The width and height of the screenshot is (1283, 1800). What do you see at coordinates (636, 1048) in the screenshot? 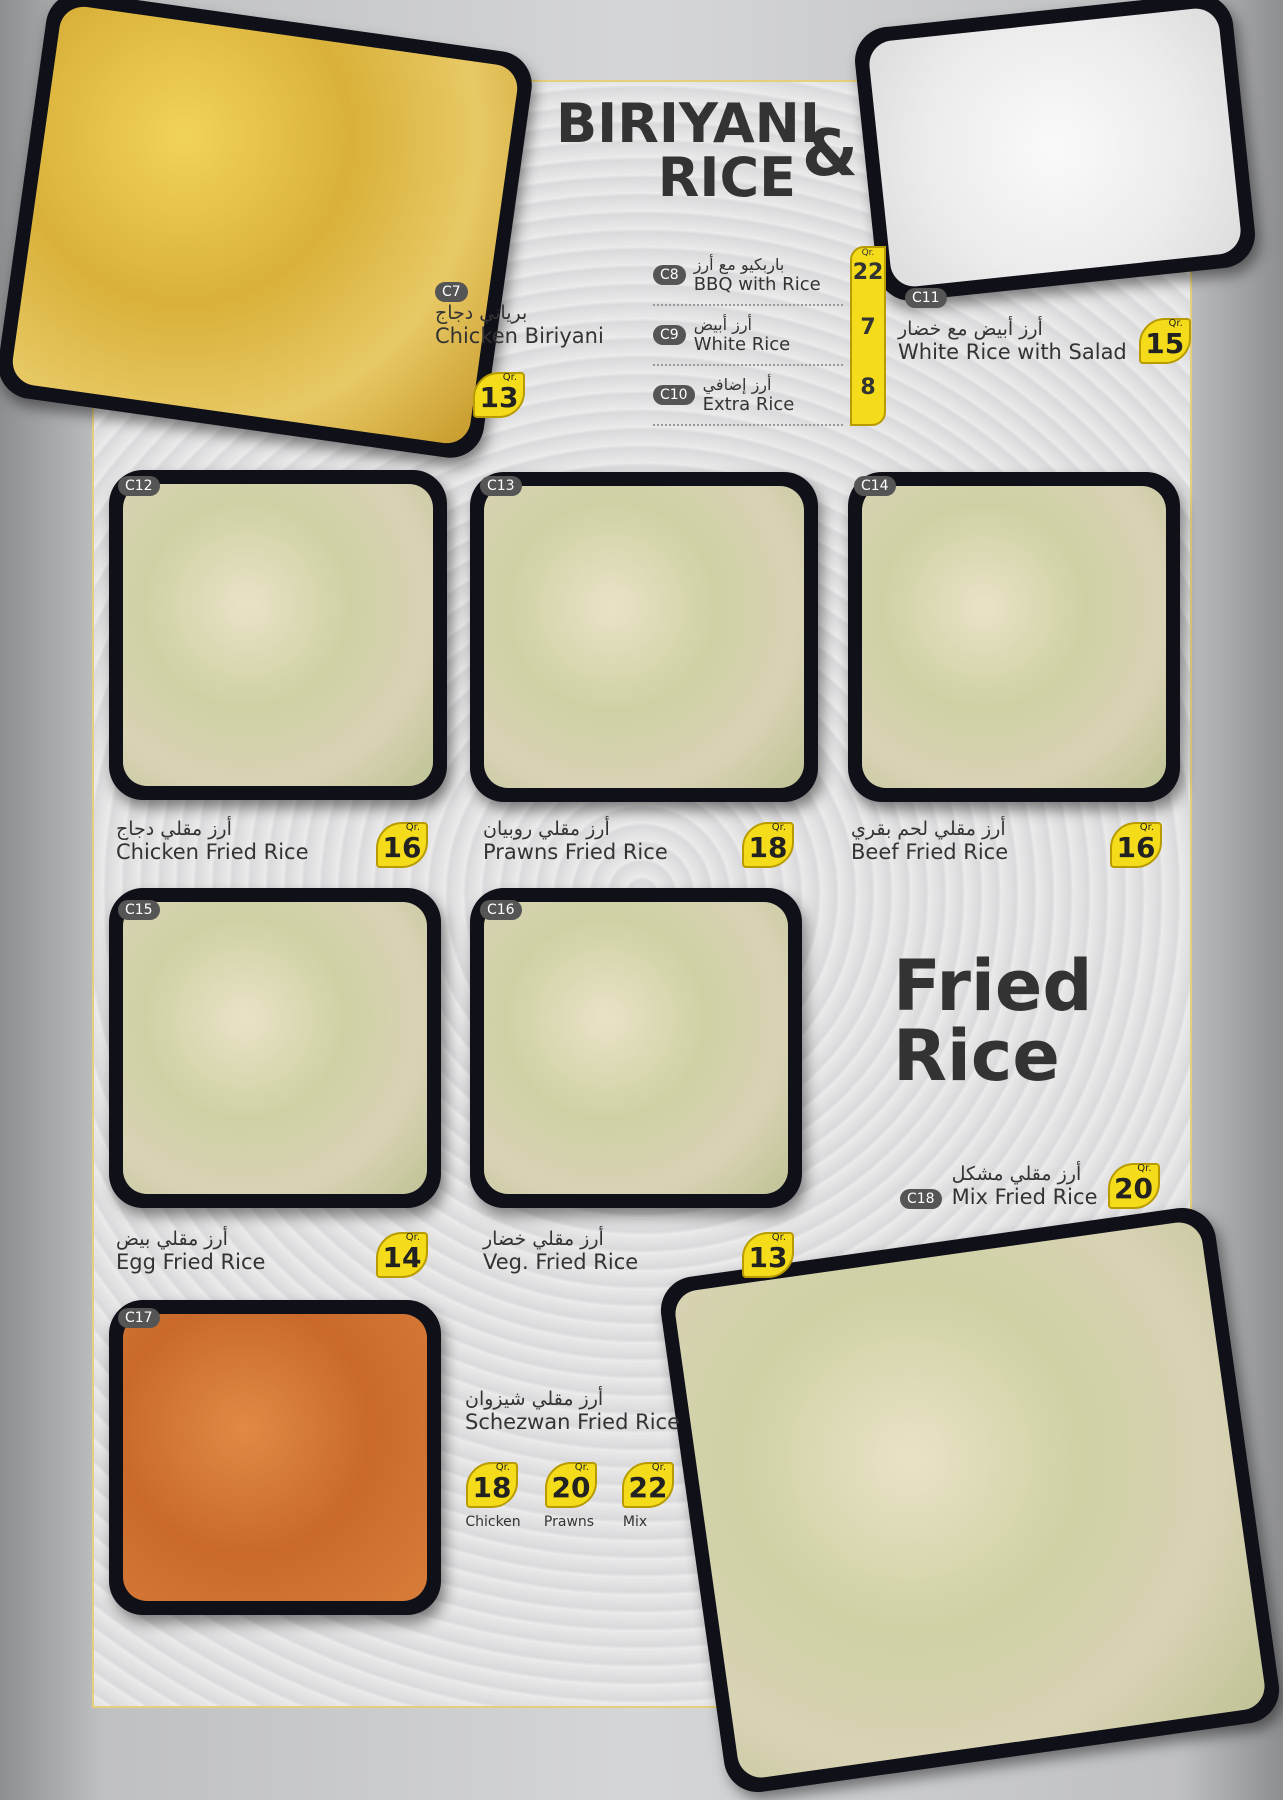
I see `veg-fried-rice-image` at bounding box center [636, 1048].